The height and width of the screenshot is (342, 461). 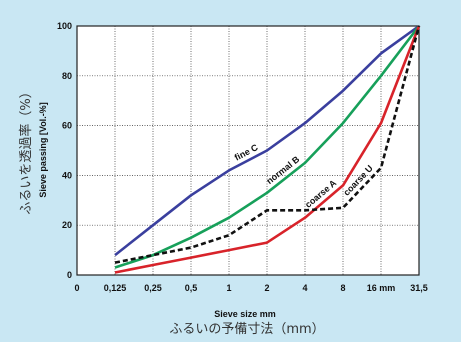 What do you see at coordinates (342, 288) in the screenshot?
I see `x-tick-label: 8` at bounding box center [342, 288].